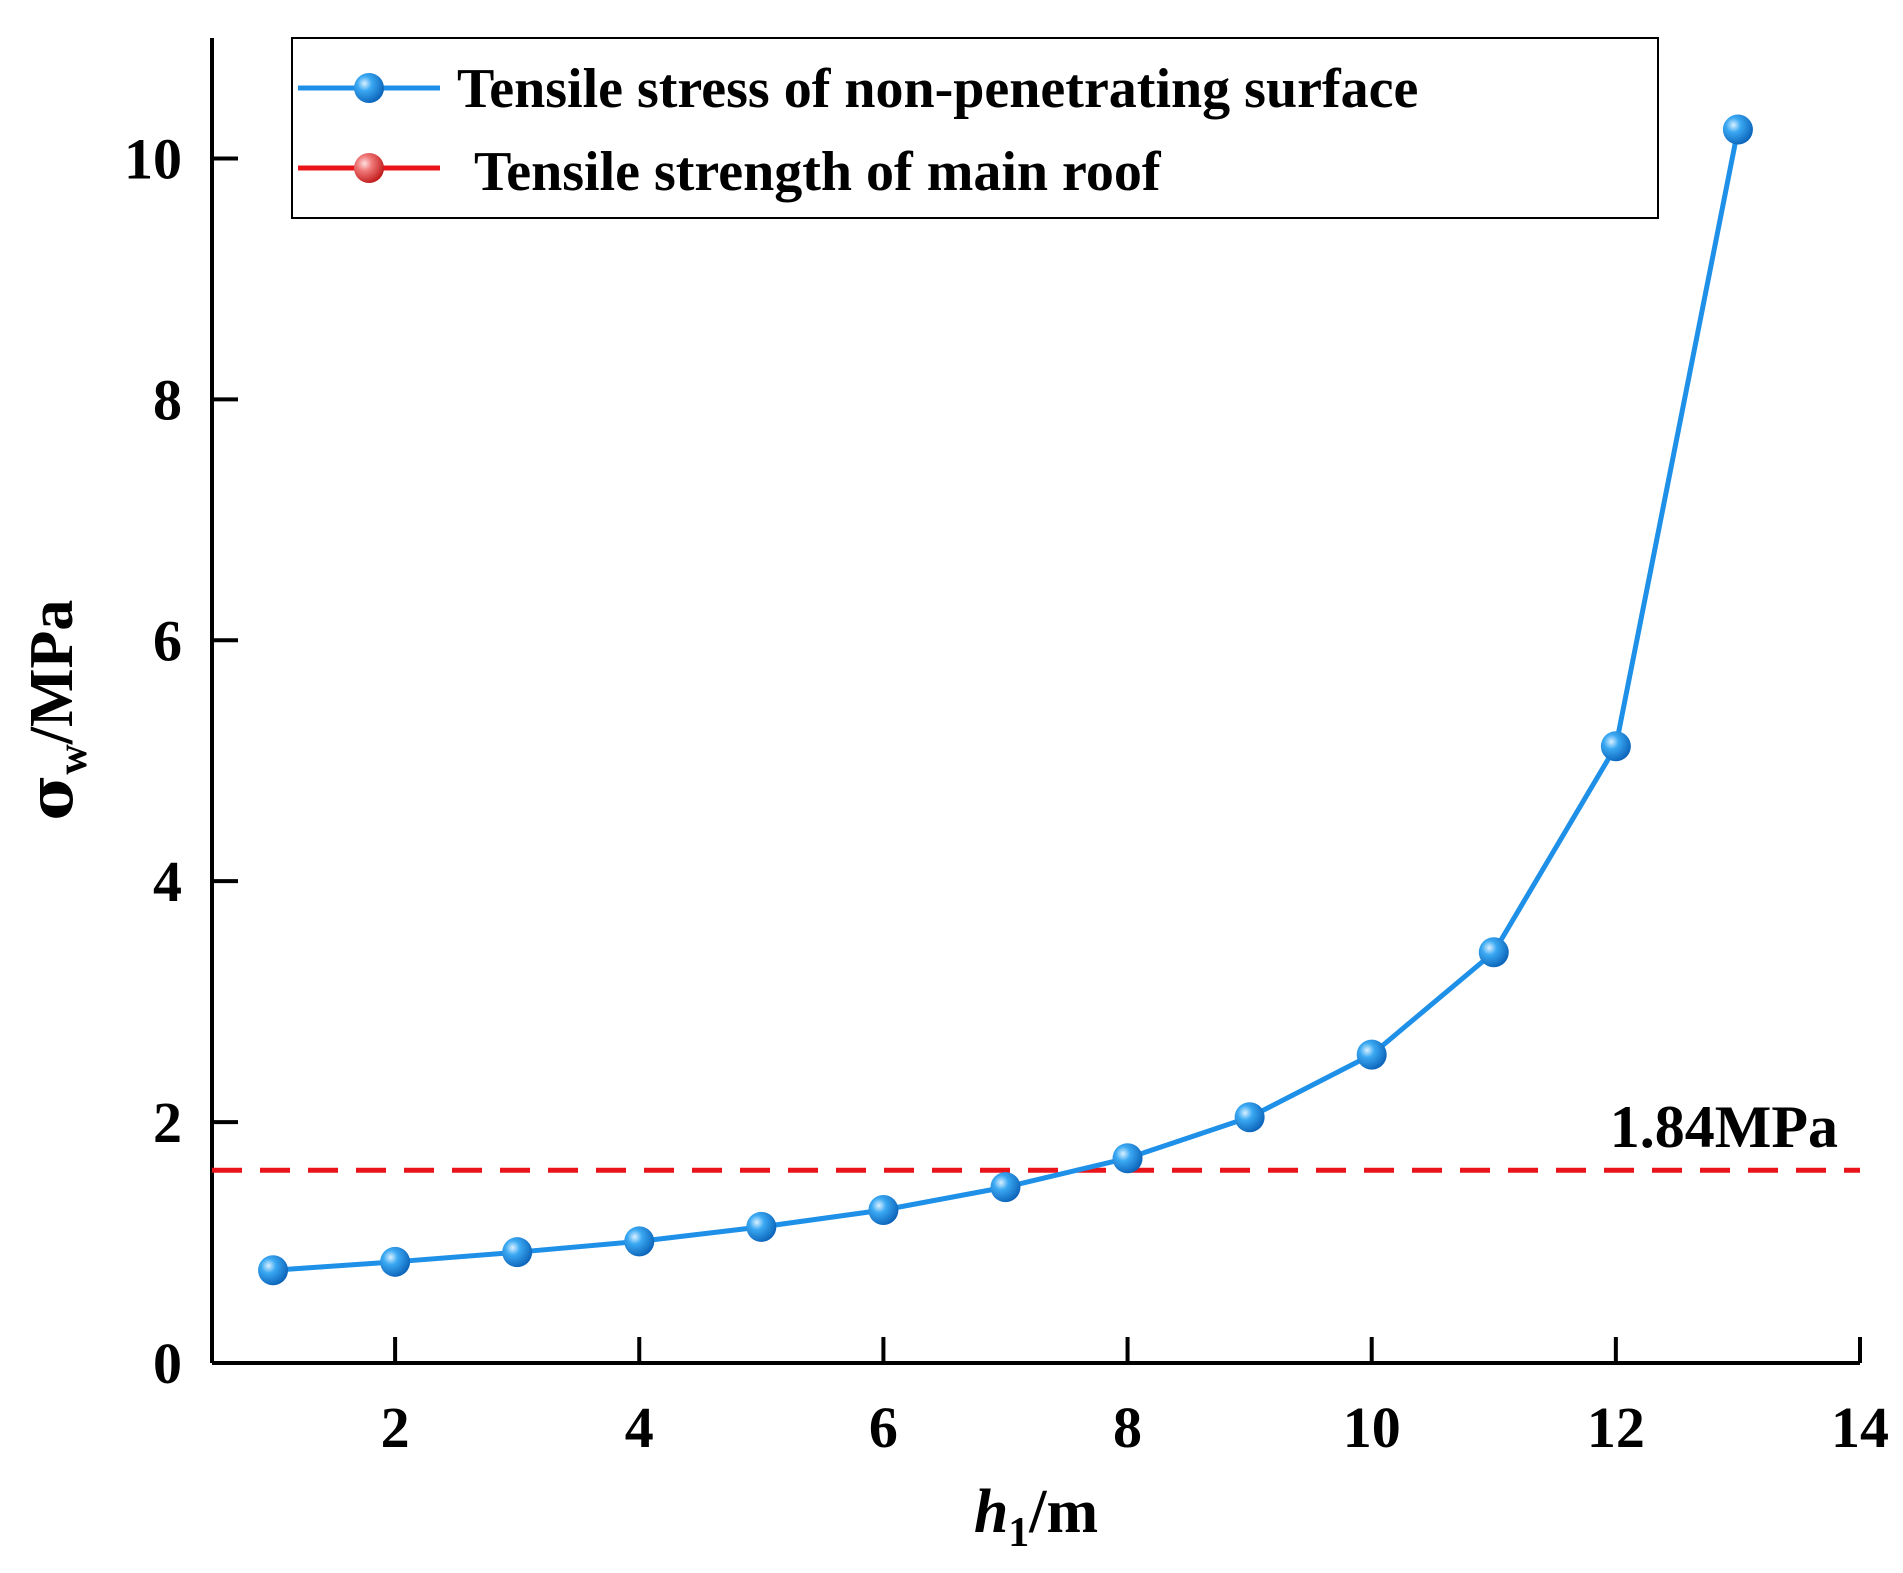 The width and height of the screenshot is (1903, 1573). Describe the element at coordinates (1616, 1427) in the screenshot. I see `x-tick-label: 12` at that location.